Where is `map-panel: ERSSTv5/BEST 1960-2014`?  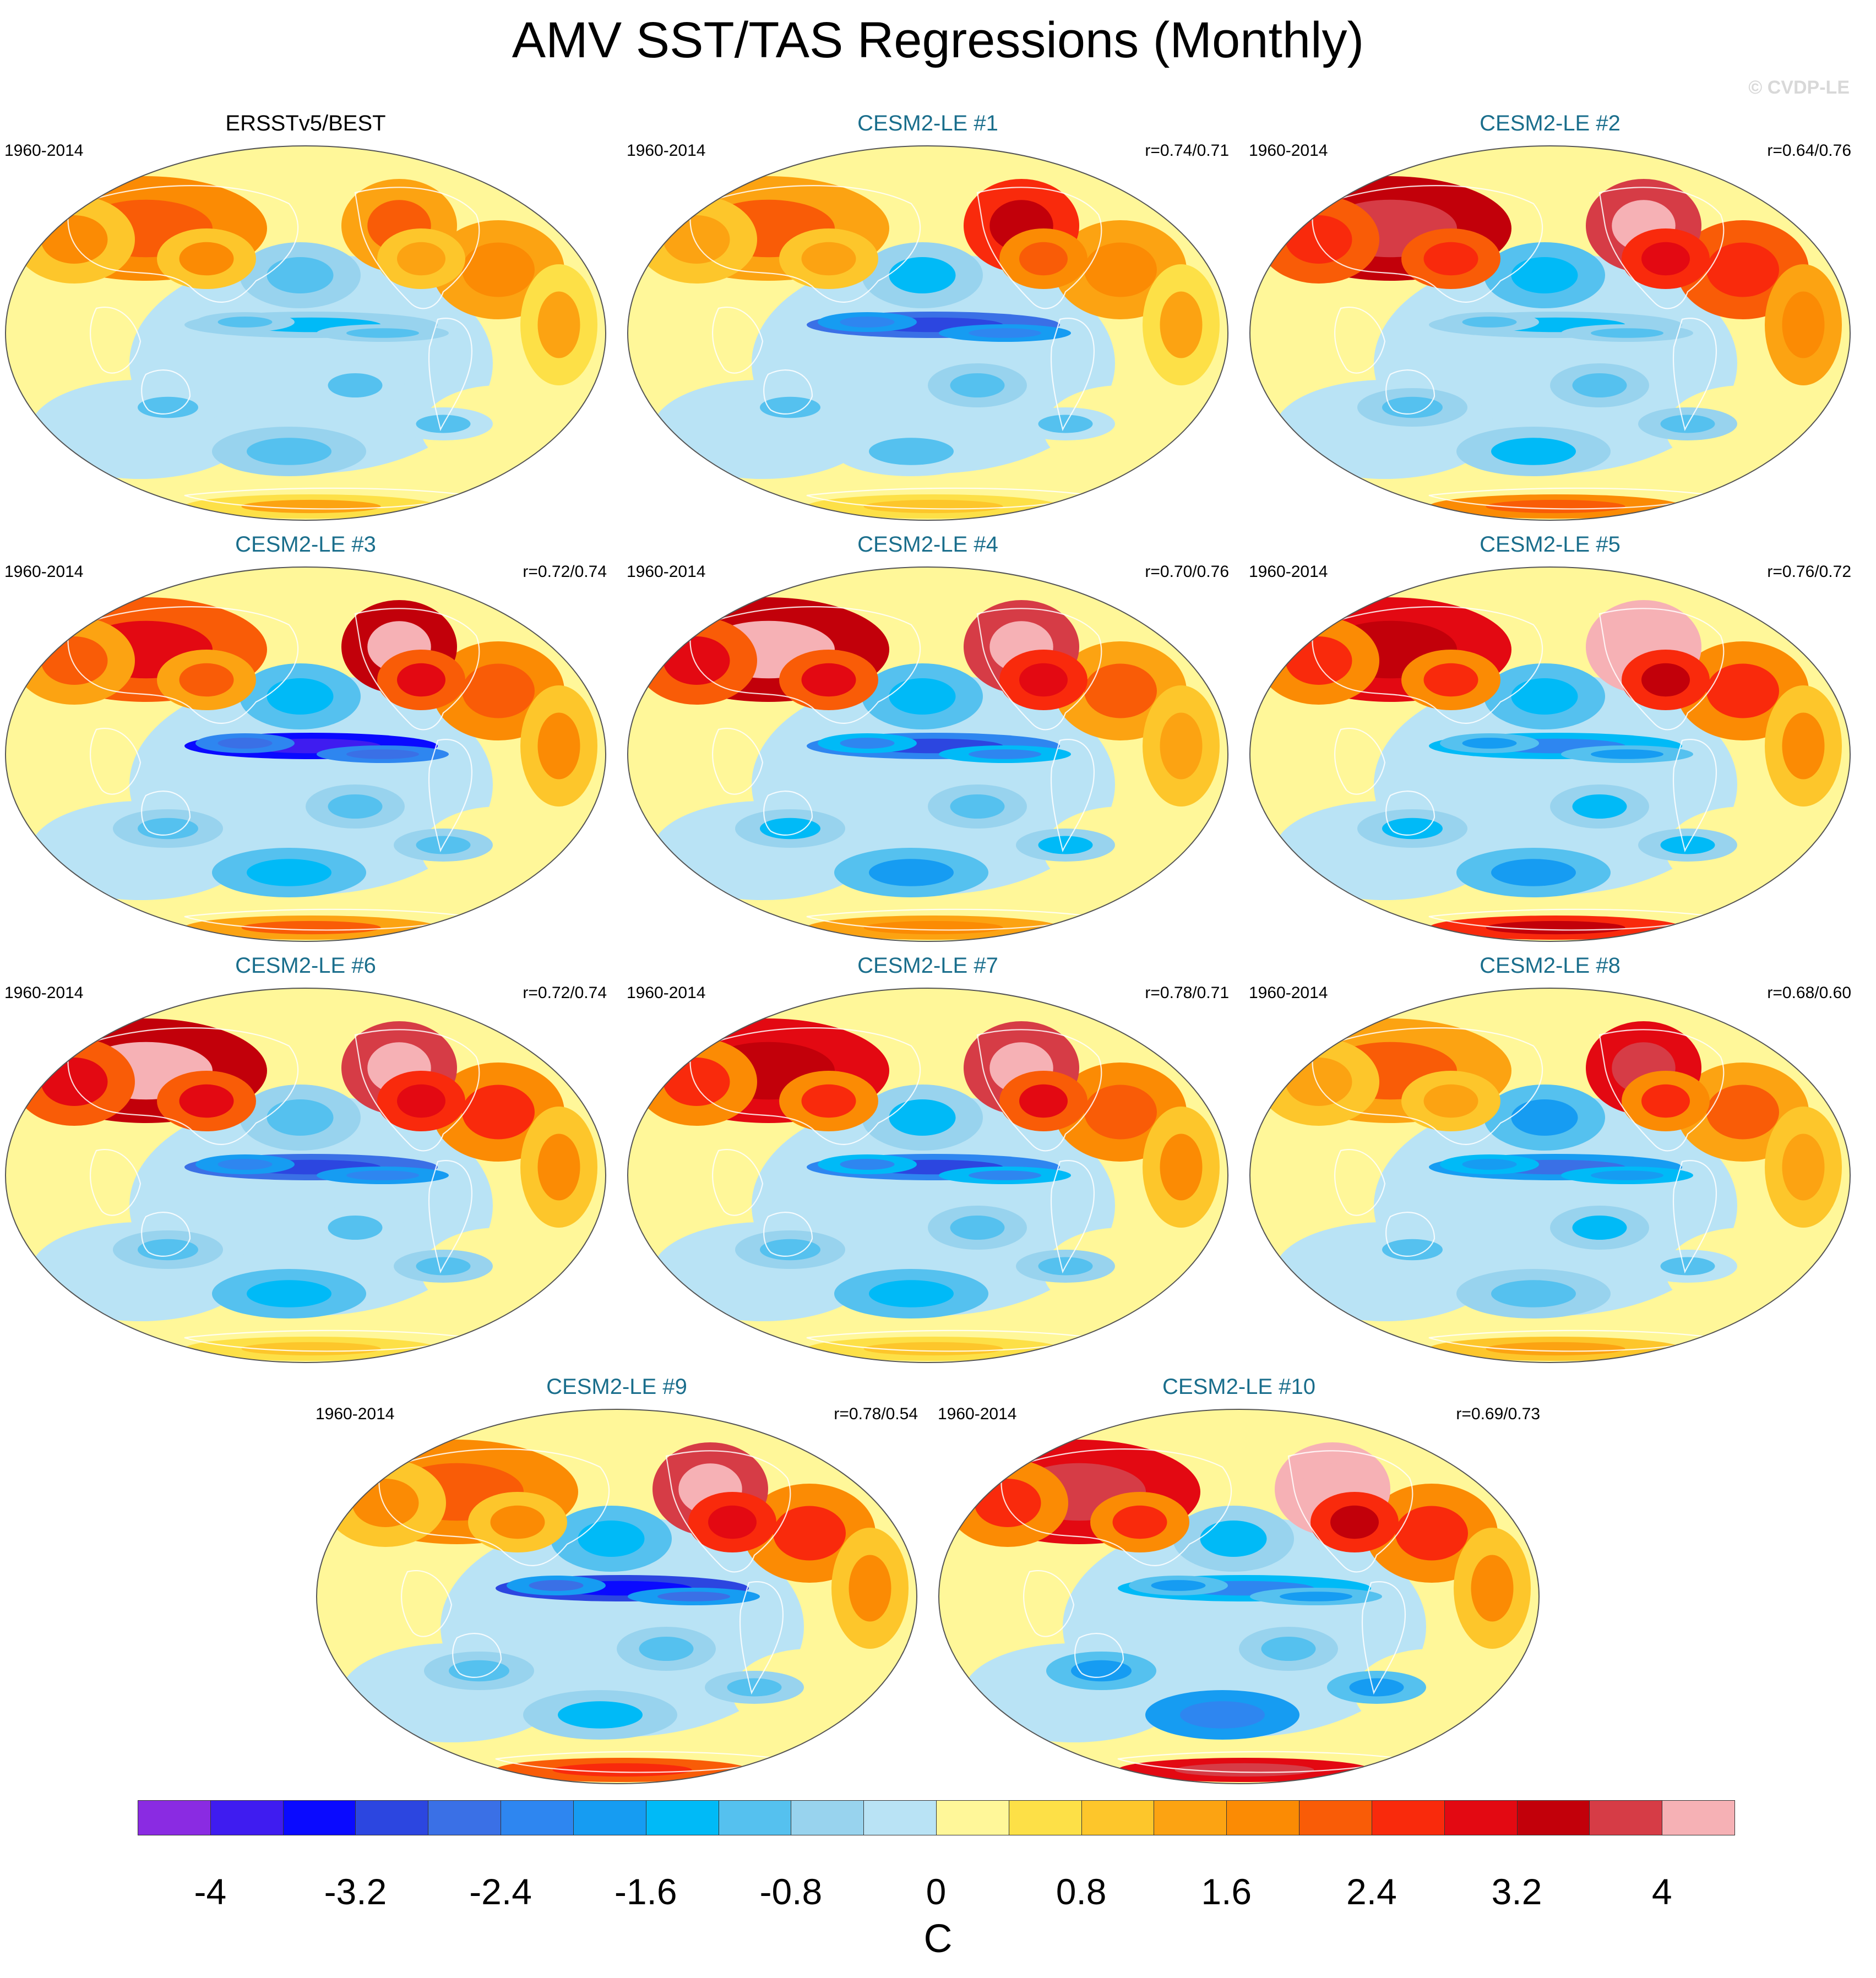 map-panel: ERSSTv5/BEST 1960-2014 is located at coordinates (305, 319).